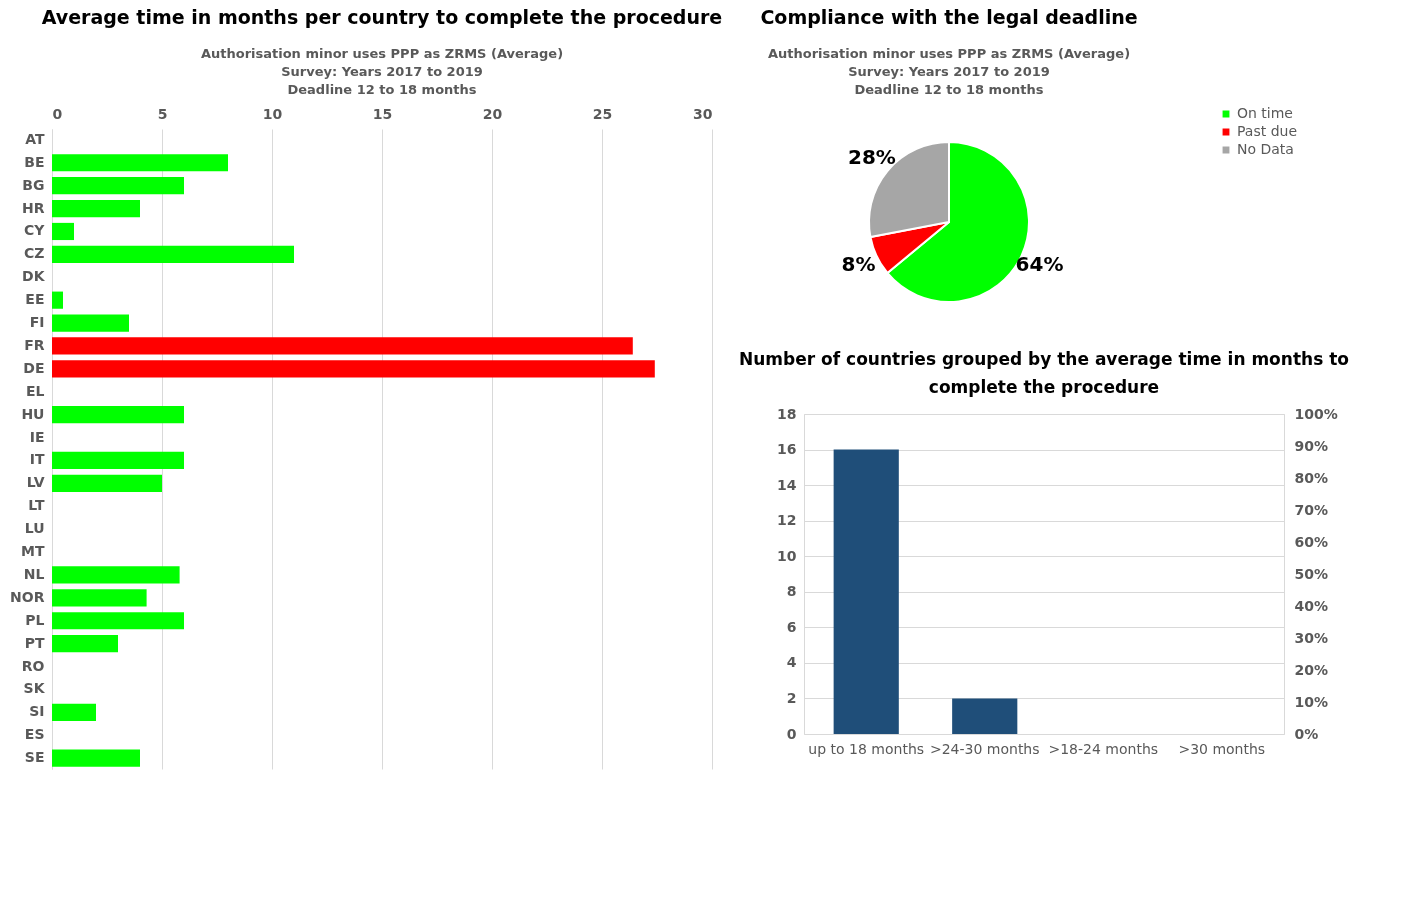 The image size is (1419, 902). Describe the element at coordinates (33, 207) in the screenshot. I see `y-tick-label: HR` at that location.